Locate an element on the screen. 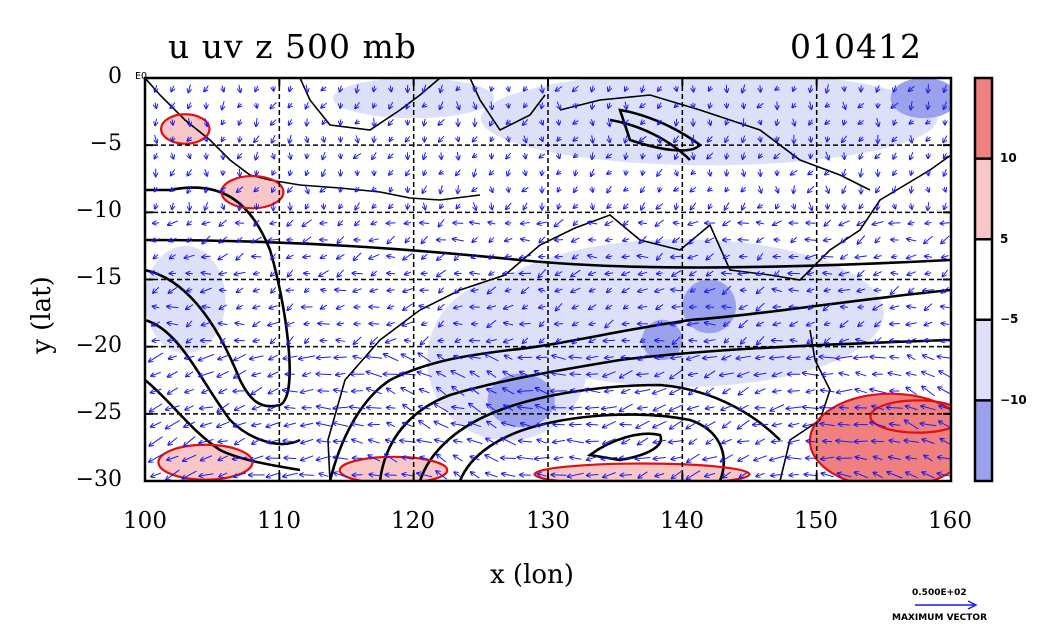  coastline-java is located at coordinates (390, 192).